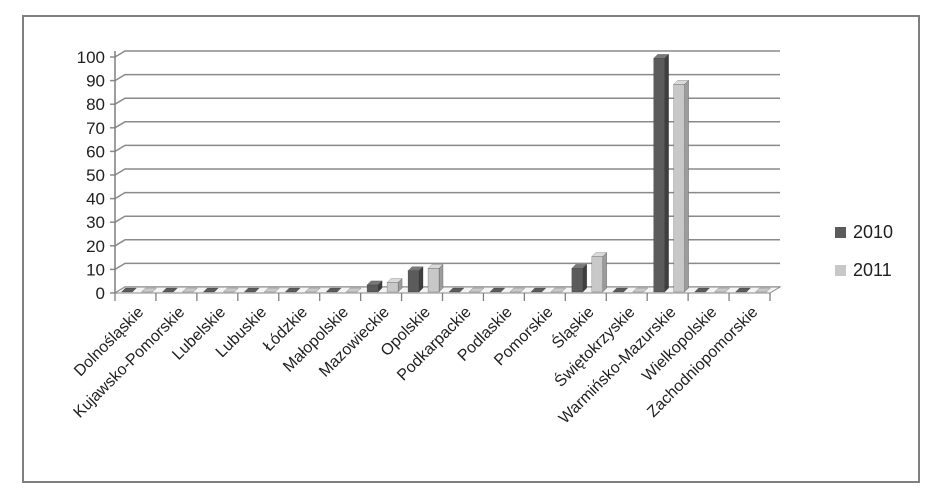  Describe the element at coordinates (95, 104) in the screenshot. I see `y-tick-label: 80` at that location.